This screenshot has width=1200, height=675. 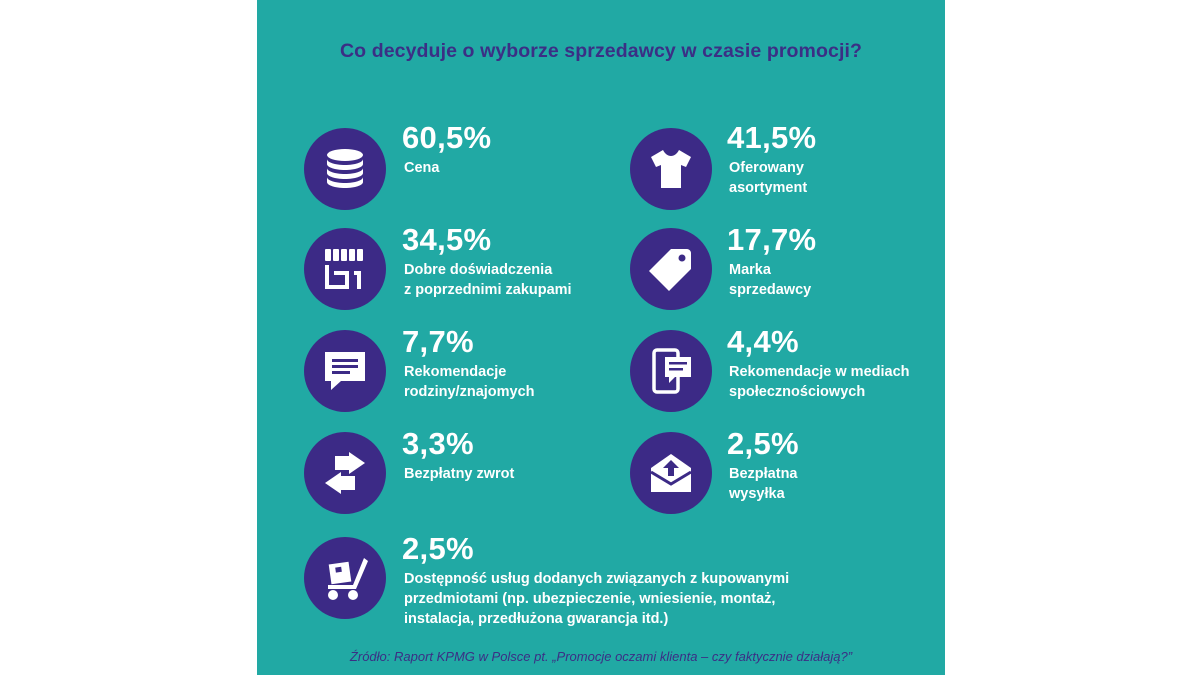 What do you see at coordinates (478, 270) in the screenshot?
I see `stat-label-line: Dobre doświadczenia` at bounding box center [478, 270].